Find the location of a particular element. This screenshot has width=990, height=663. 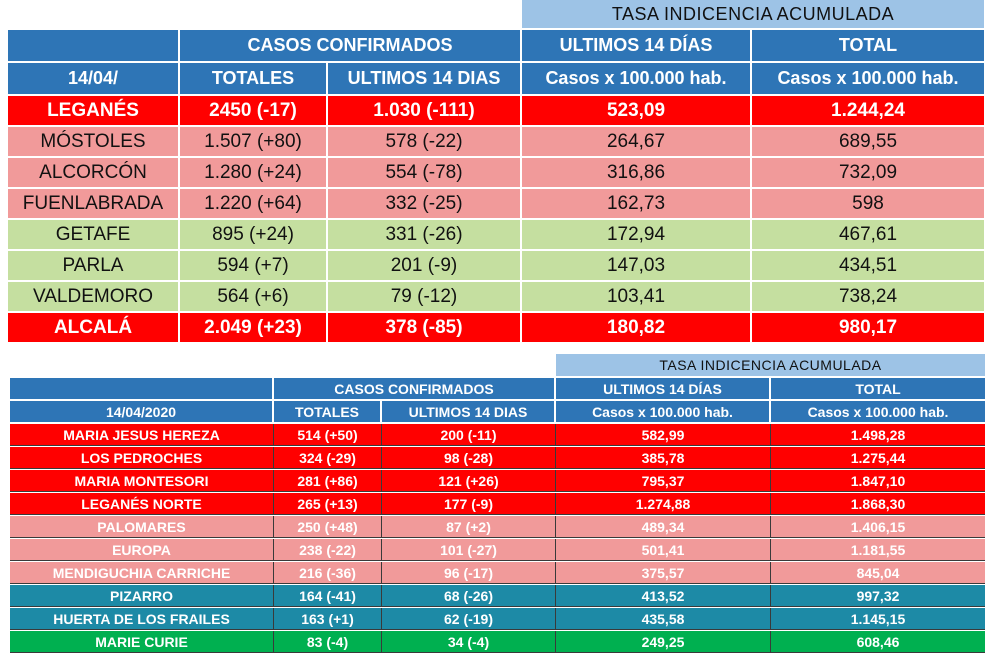

cell-name: FUENLABRADA is located at coordinates (94, 203).